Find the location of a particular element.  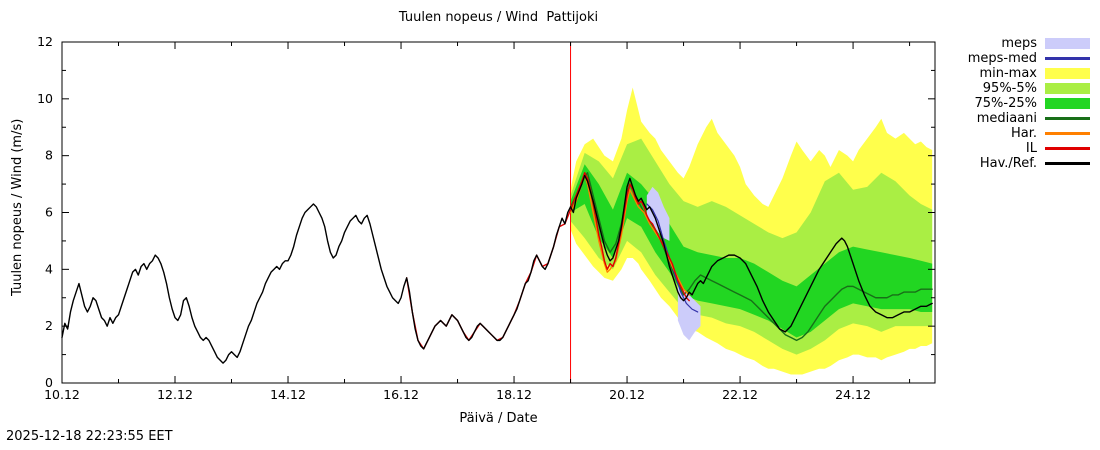

legend-label: 95%-5% is located at coordinates (1009, 88).